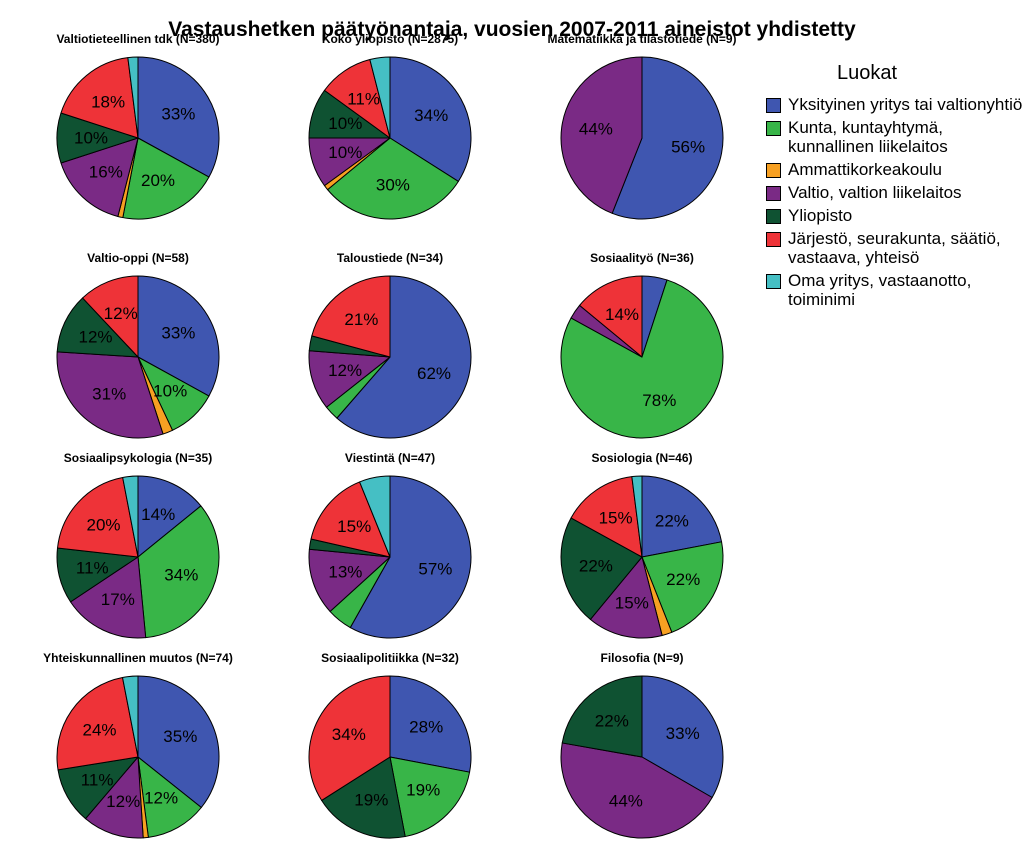 The image size is (1024, 858). What do you see at coordinates (622, 314) in the screenshot?
I see `pie-data-label: 14%` at bounding box center [622, 314].